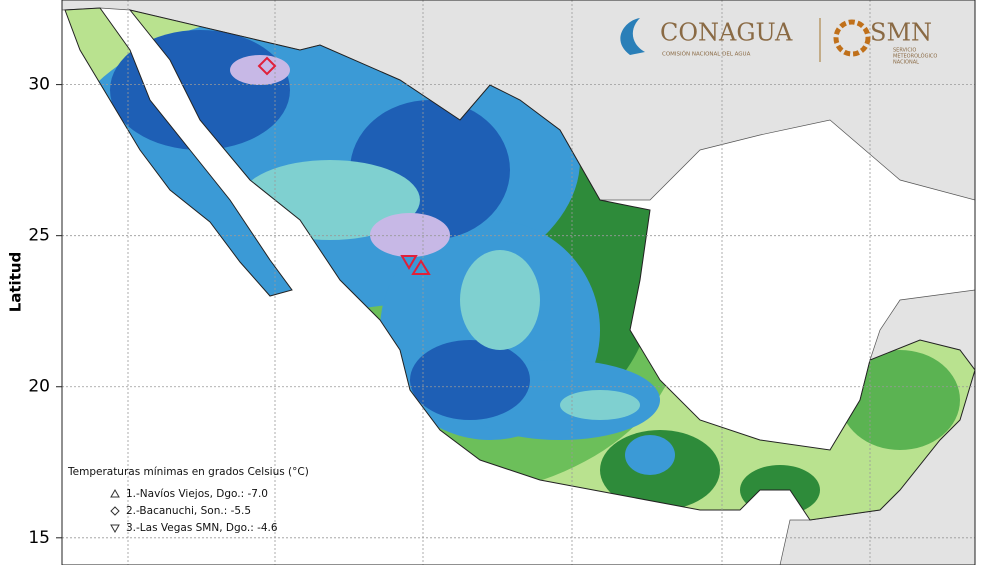  What do you see at coordinates (915, 56) in the screenshot?
I see `logo-smn-subtitle: METEOROLÓGICO` at bounding box center [915, 56].